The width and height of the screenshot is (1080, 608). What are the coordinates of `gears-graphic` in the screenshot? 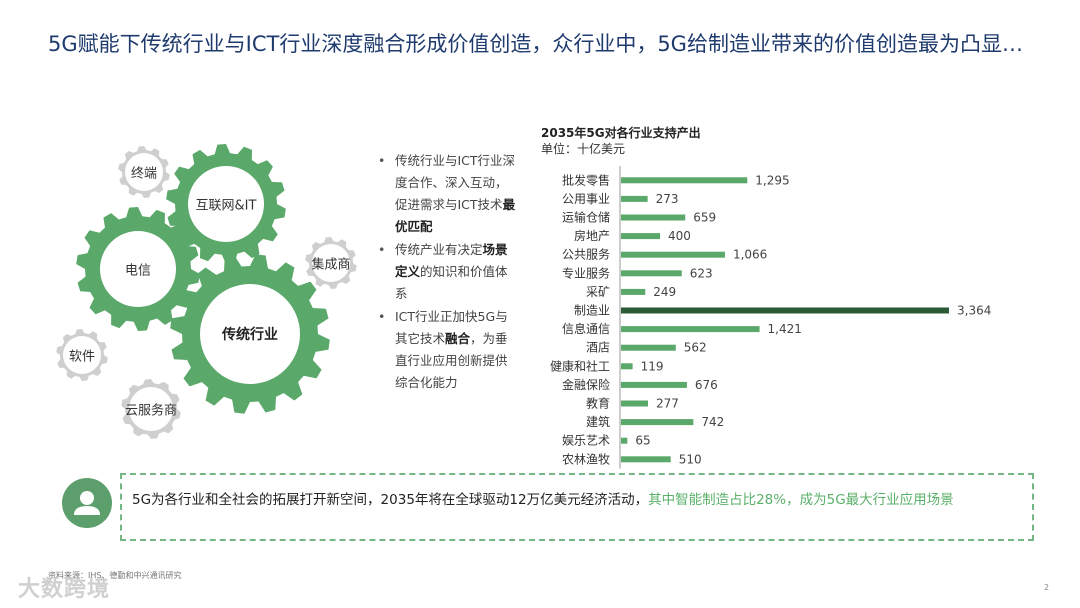 It's located at (206, 291).